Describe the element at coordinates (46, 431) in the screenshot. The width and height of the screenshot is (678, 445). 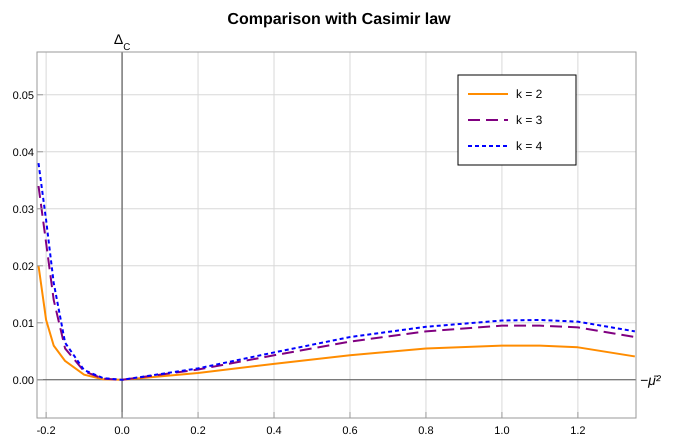
I see `x-tick-label: -0.2` at that location.